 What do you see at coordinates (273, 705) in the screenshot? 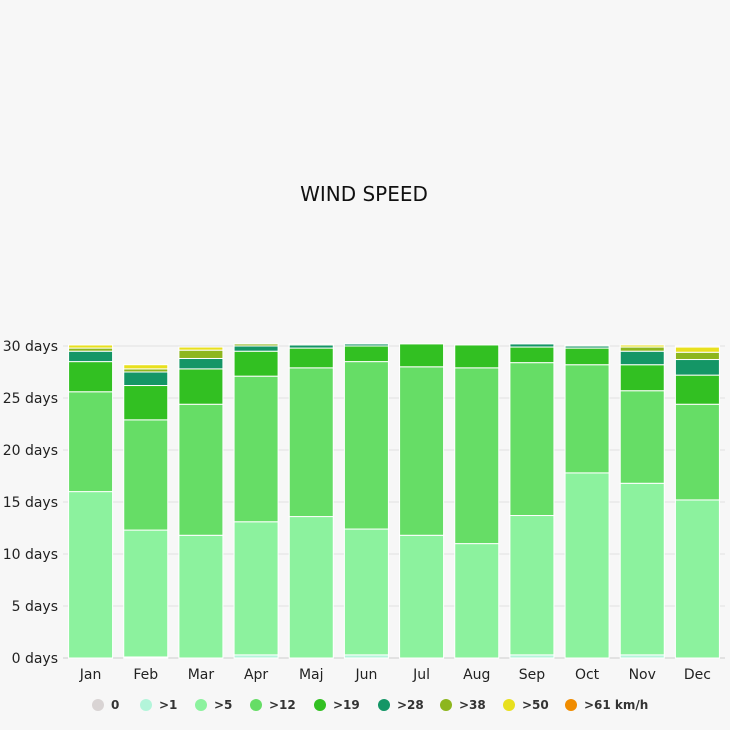
I see `legend-item: >12` at bounding box center [273, 705].